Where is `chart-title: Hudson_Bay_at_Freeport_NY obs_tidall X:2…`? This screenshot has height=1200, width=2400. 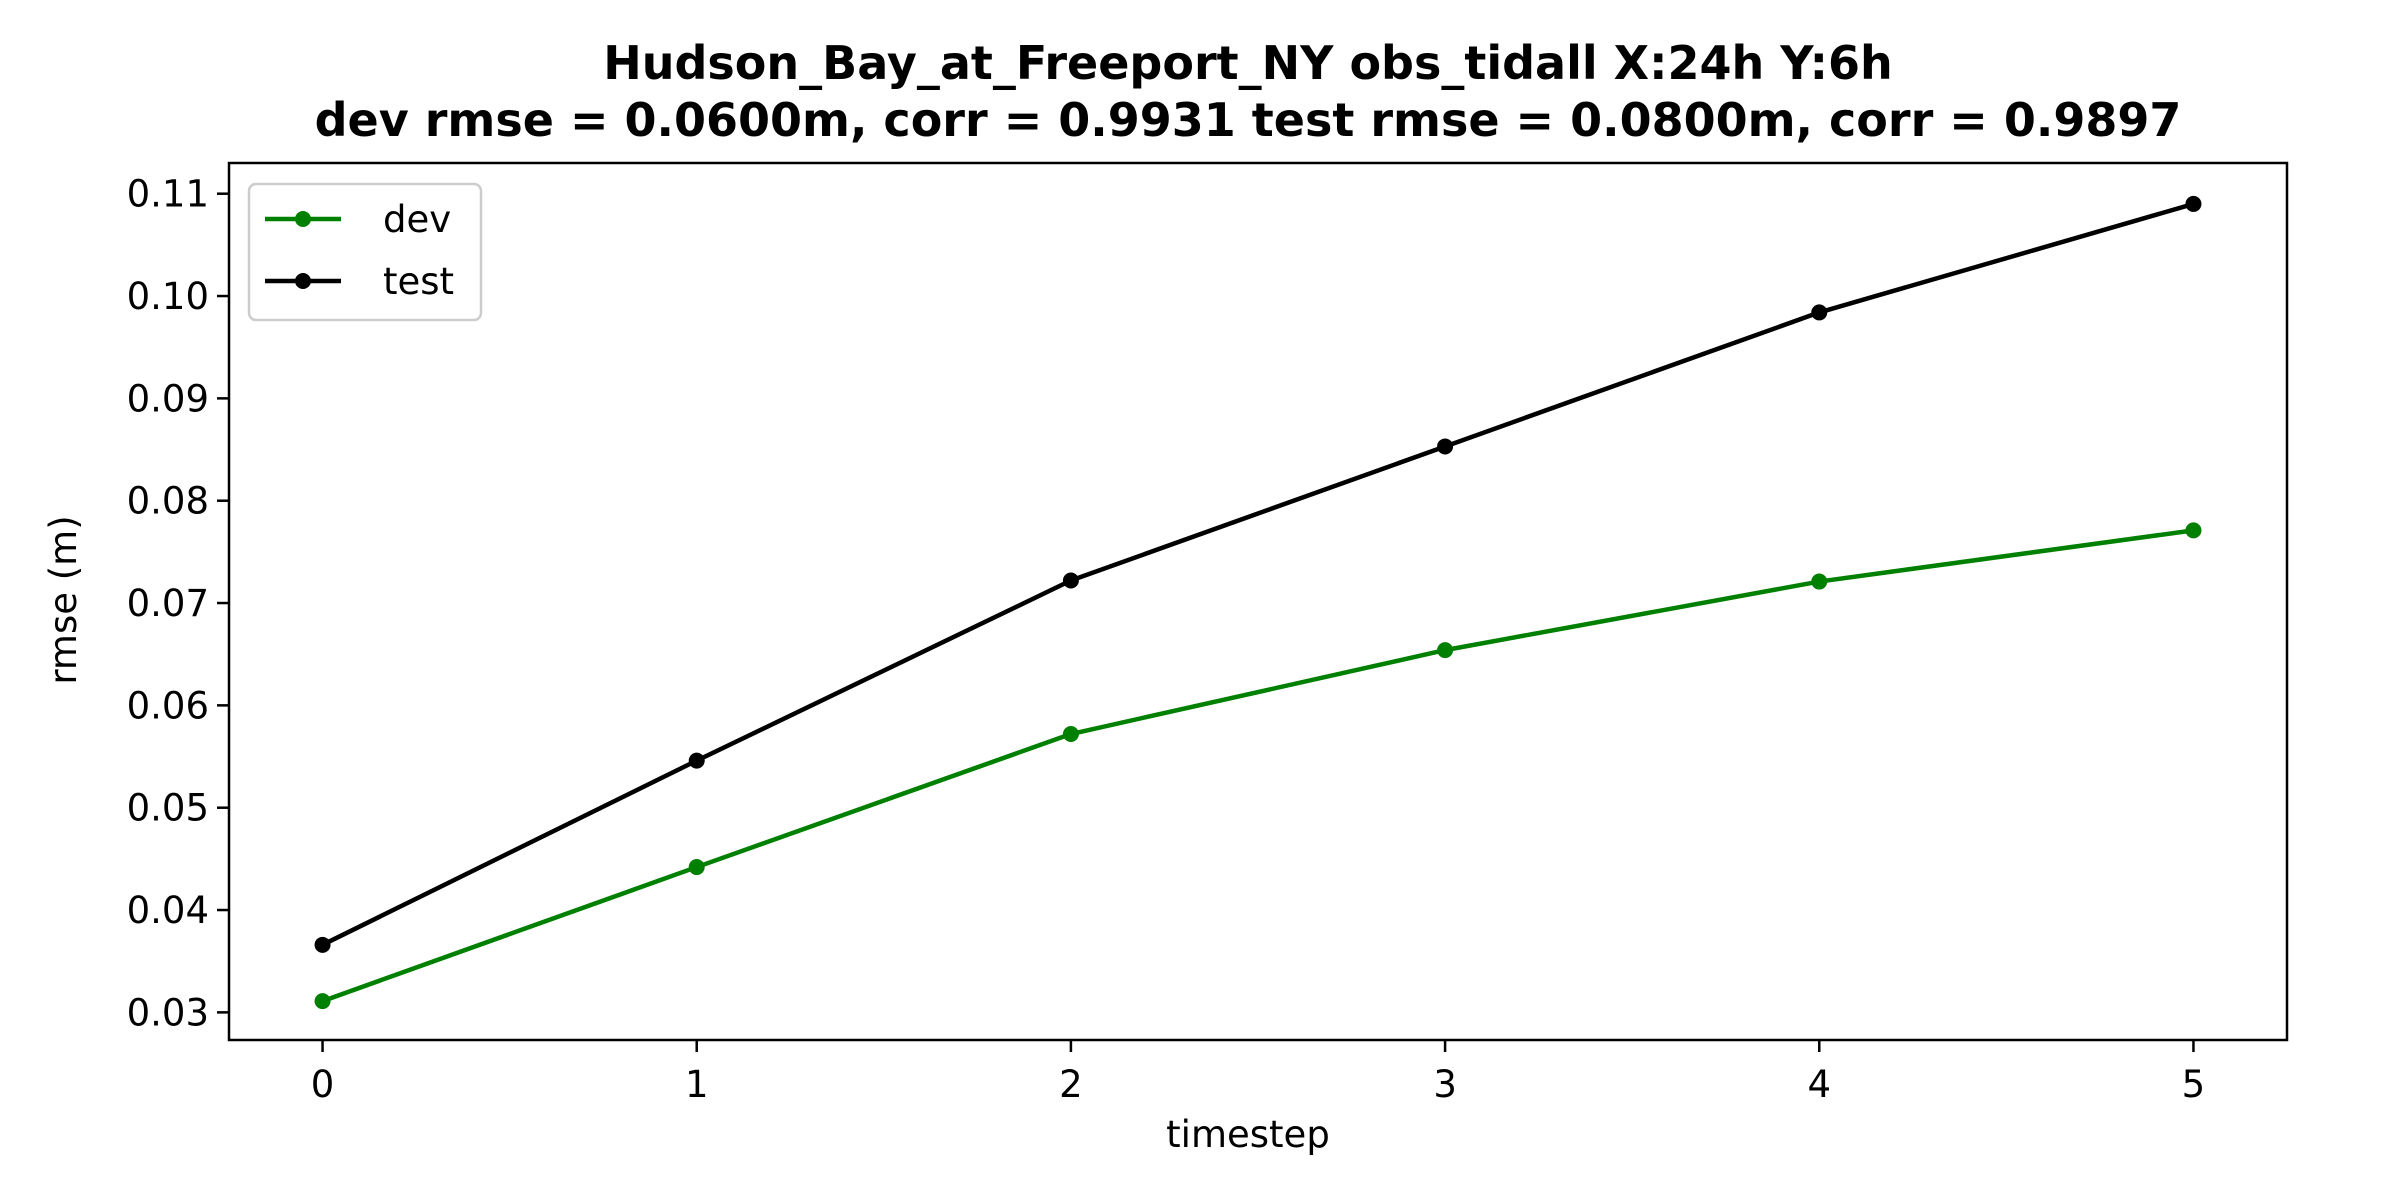
chart-title: Hudson_Bay_at_Freeport_NY obs_tidall X:2… is located at coordinates (1247, 63).